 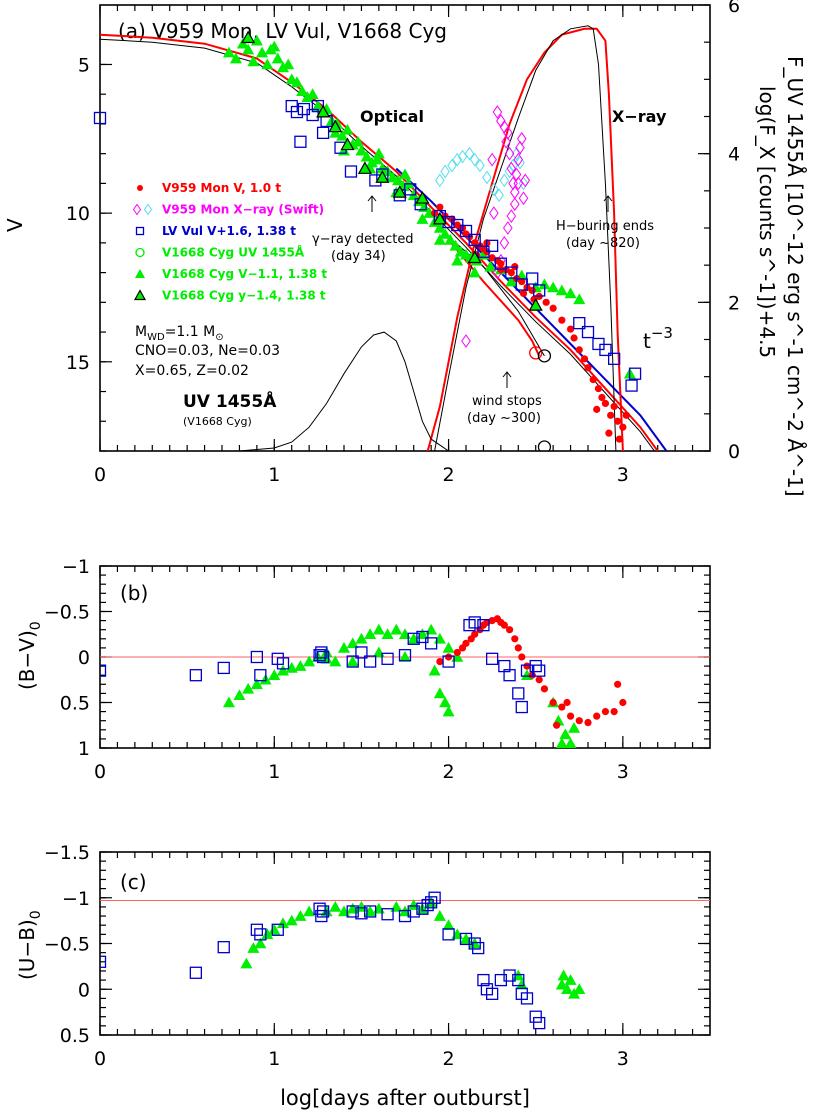 What do you see at coordinates (658, 338) in the screenshot?
I see `annotation-powerlaw: t−3` at bounding box center [658, 338].